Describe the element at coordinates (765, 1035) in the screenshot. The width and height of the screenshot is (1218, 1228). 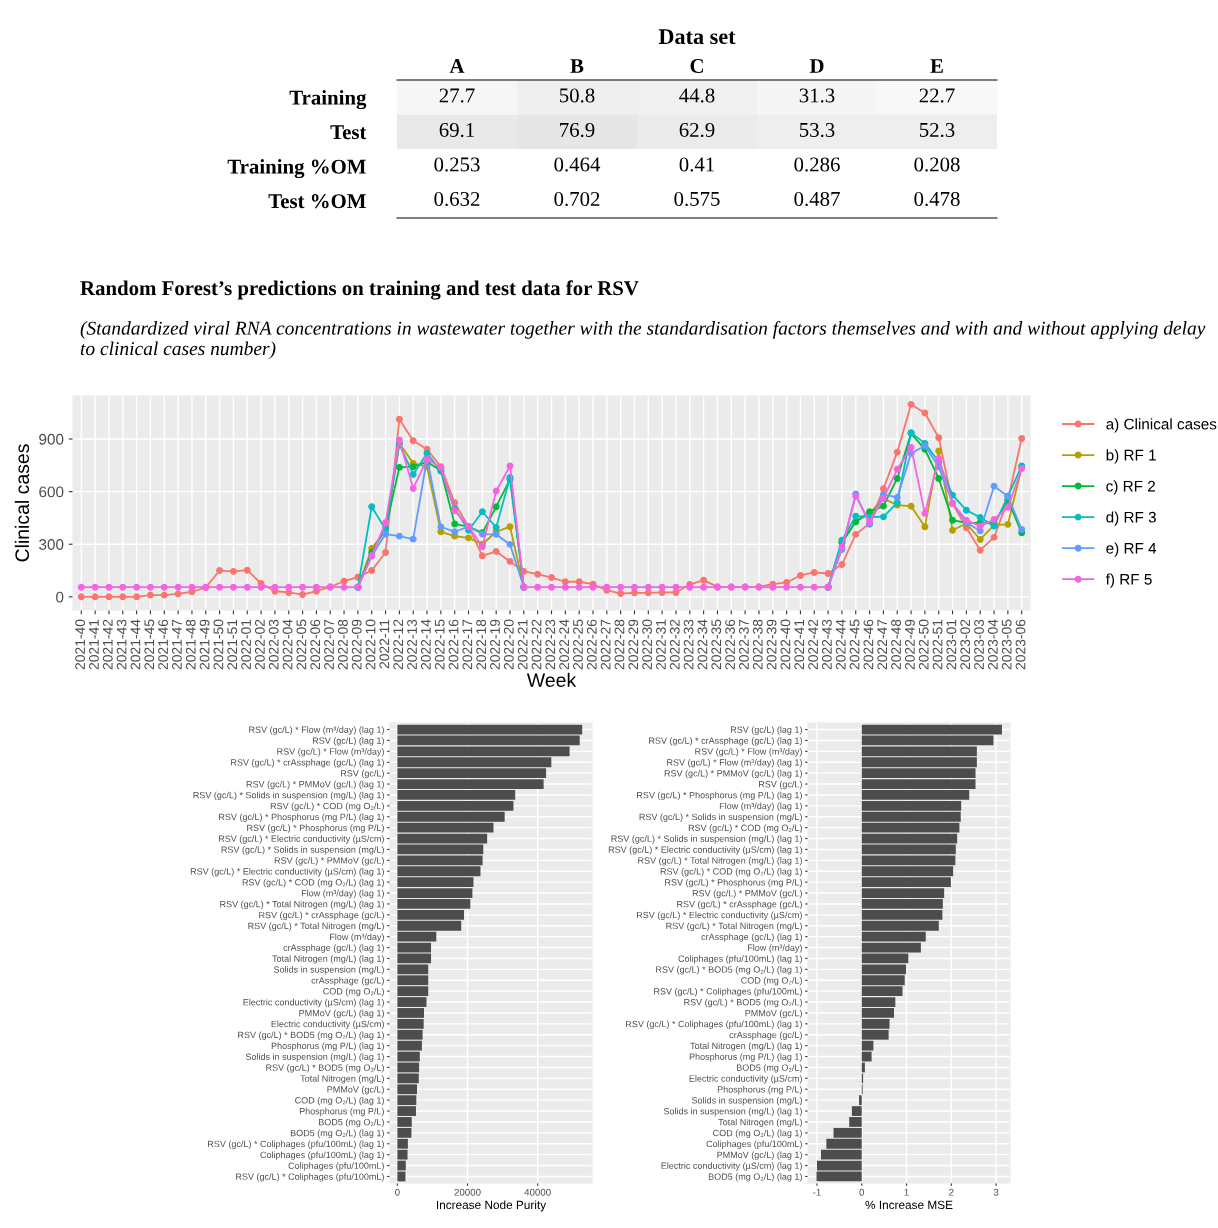
I see `y-tick-label: crAssphage (gc/L)` at that location.